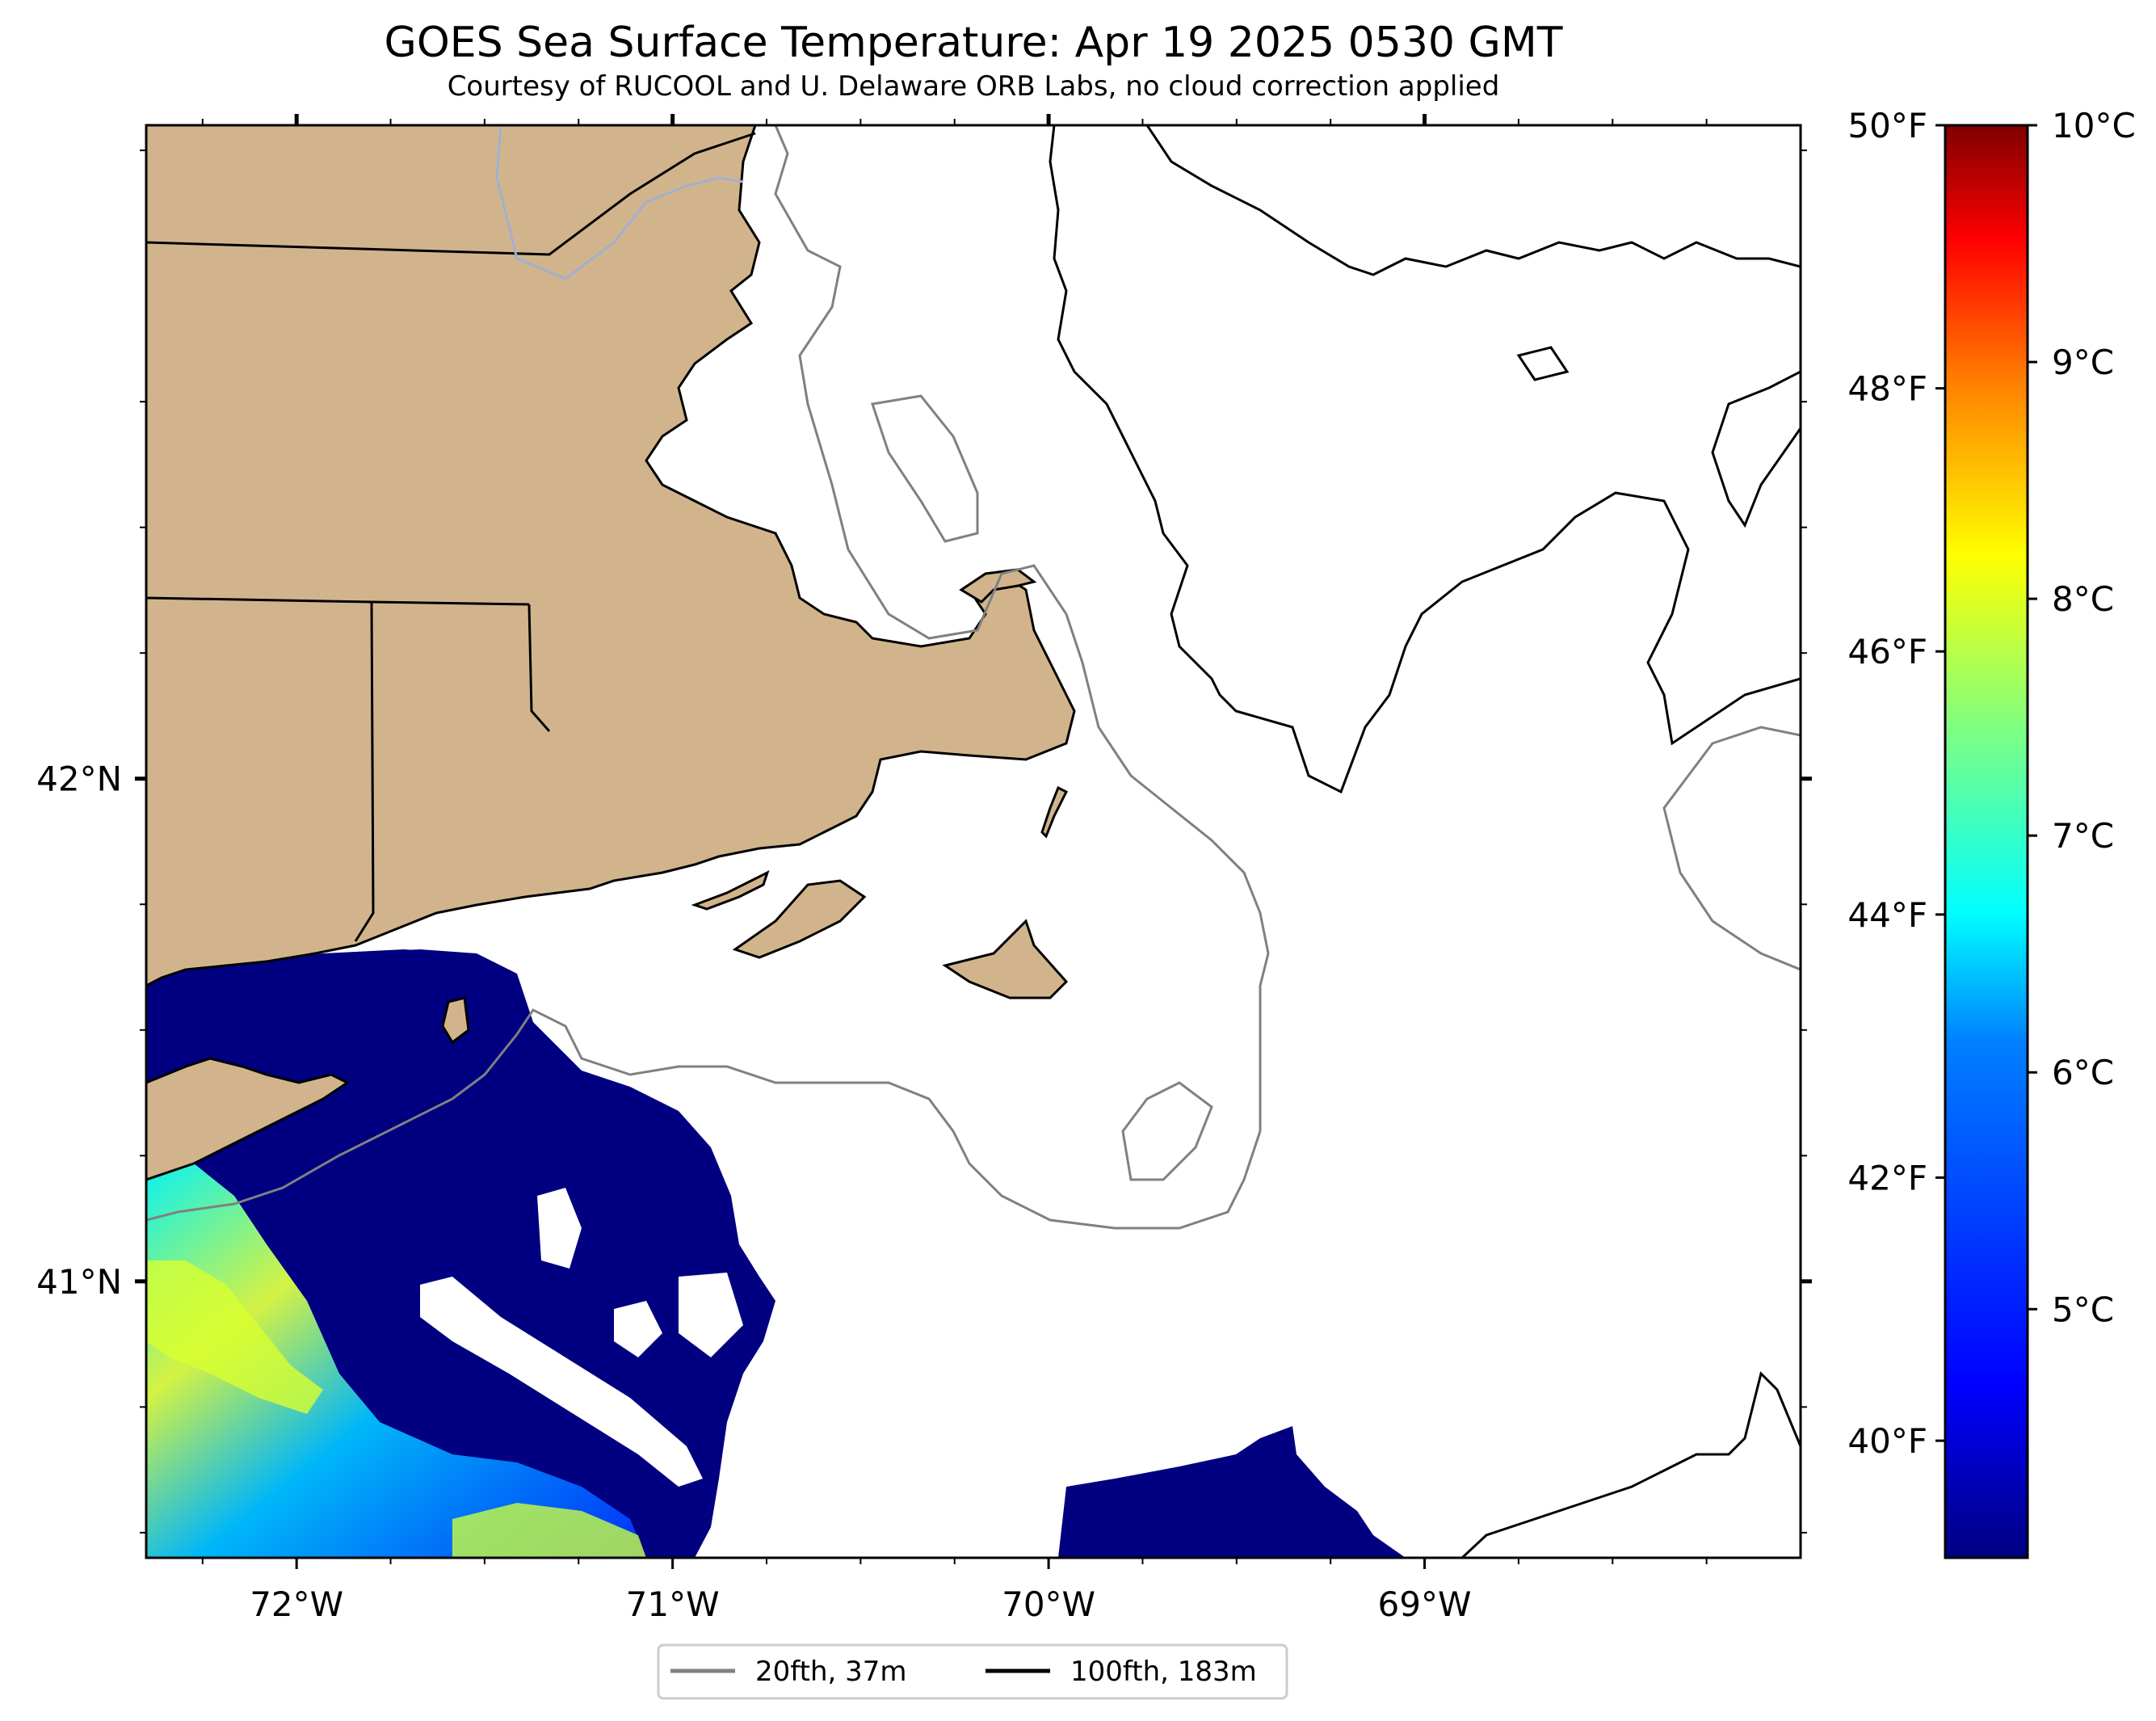 This screenshot has width=2156, height=1721. I want to click on x-tick-label: 70°W, so click(1048, 1604).